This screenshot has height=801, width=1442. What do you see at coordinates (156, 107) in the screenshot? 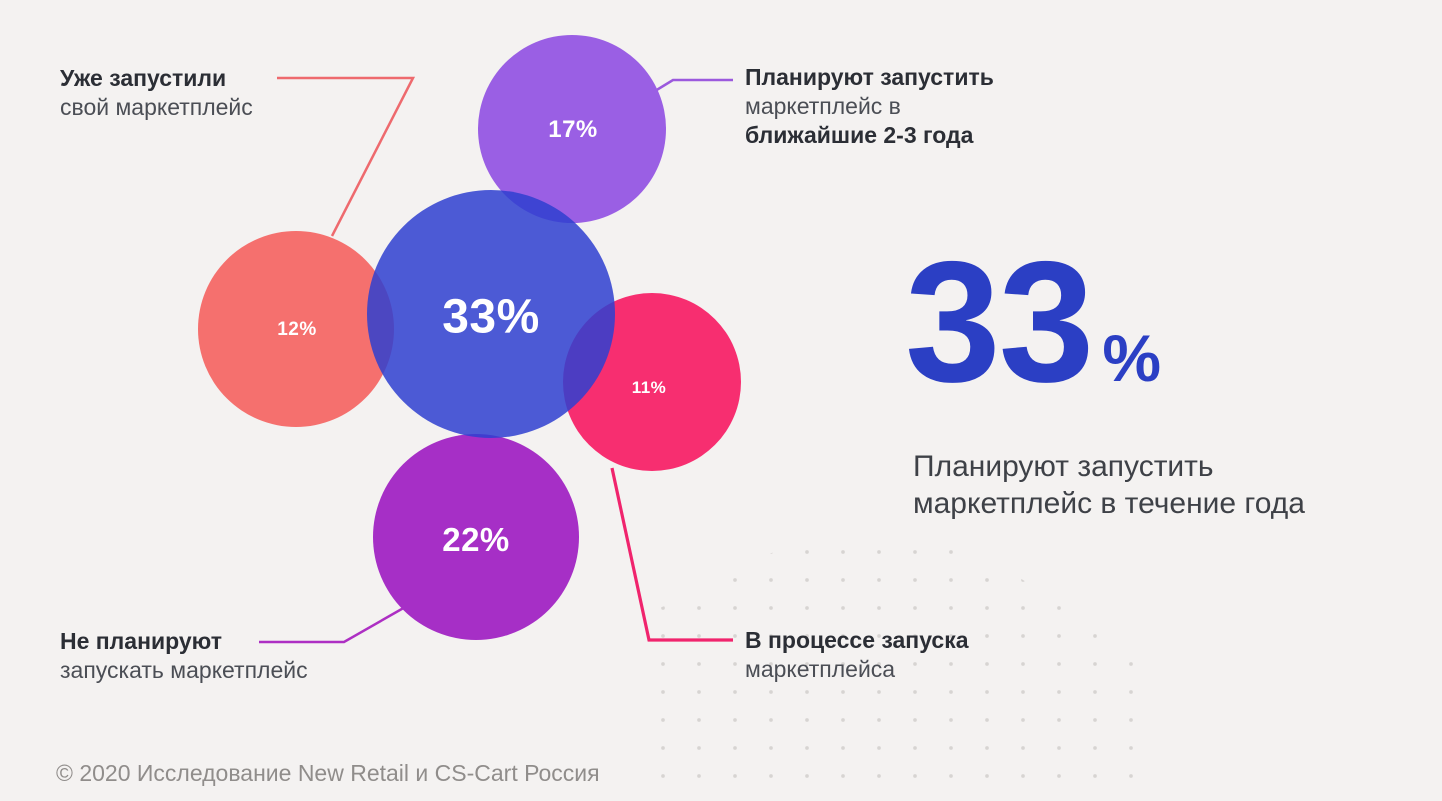
I see `callout-already-launched-subtitle: свой маркетплейс` at bounding box center [156, 107].